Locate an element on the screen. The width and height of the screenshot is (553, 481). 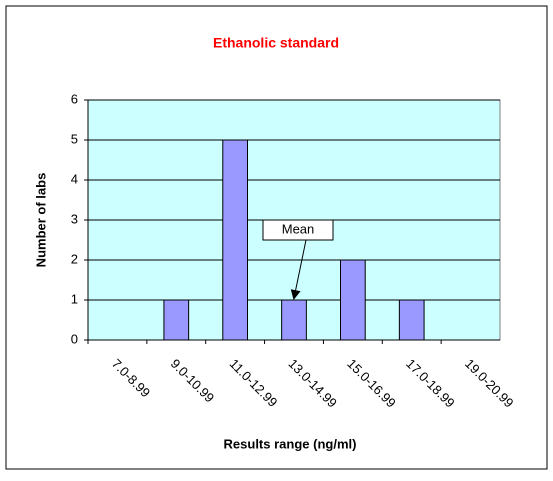
y-tick-label: 3 is located at coordinates (74, 218).